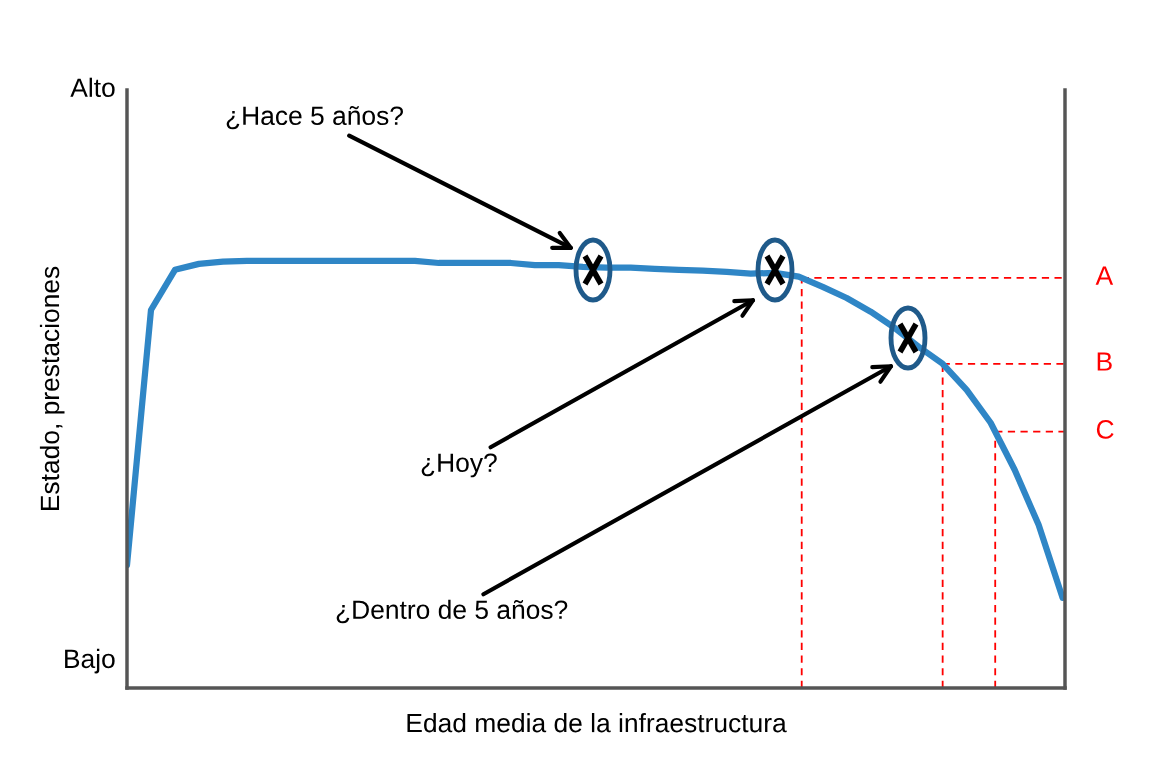  What do you see at coordinates (92, 87) in the screenshot?
I see `text: Alto` at bounding box center [92, 87].